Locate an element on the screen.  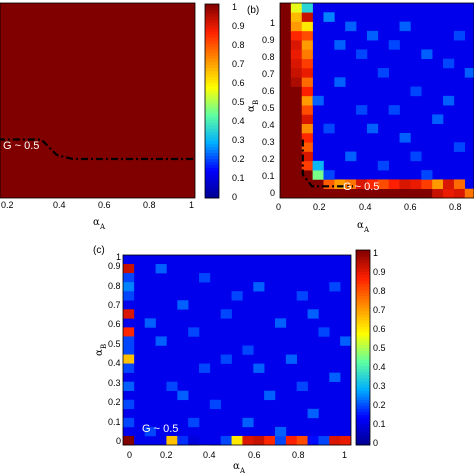
panel-b-y-label-sub: B is located at coordinates (256, 102).